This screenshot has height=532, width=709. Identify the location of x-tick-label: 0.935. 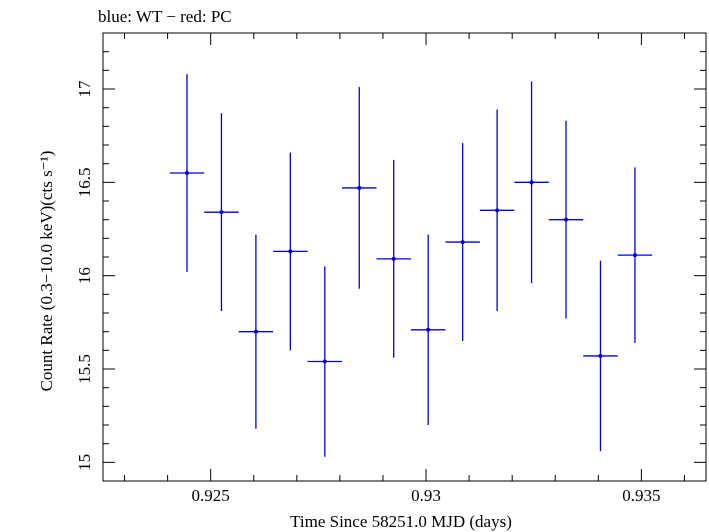
(641, 495).